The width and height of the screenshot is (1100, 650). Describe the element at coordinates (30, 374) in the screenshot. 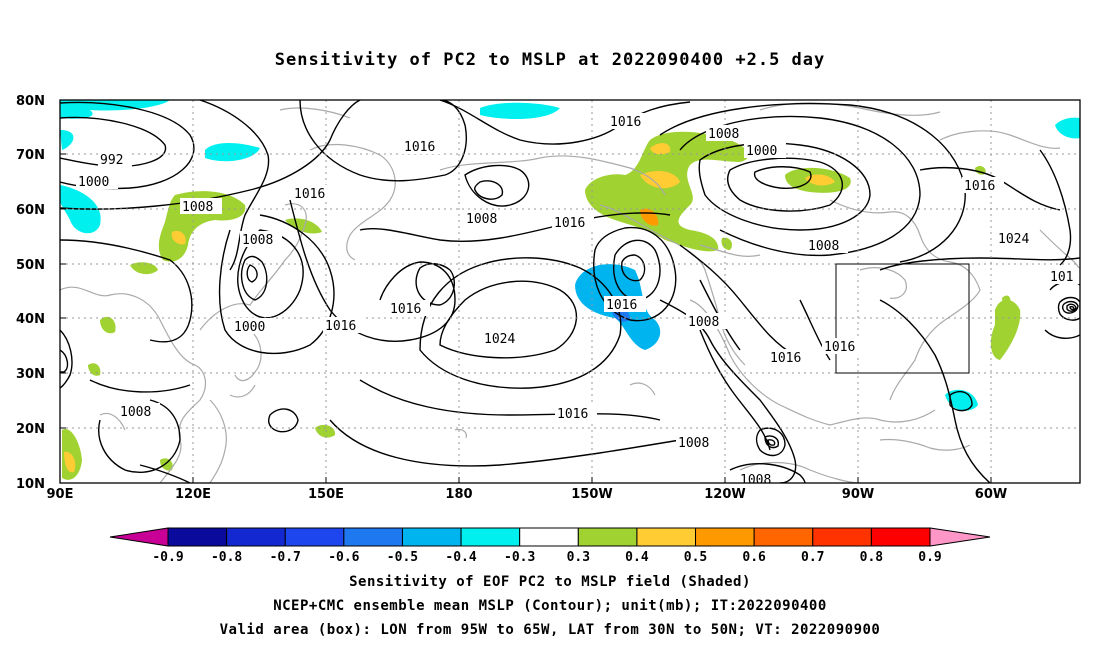

I see `lat-label: 30N` at that location.